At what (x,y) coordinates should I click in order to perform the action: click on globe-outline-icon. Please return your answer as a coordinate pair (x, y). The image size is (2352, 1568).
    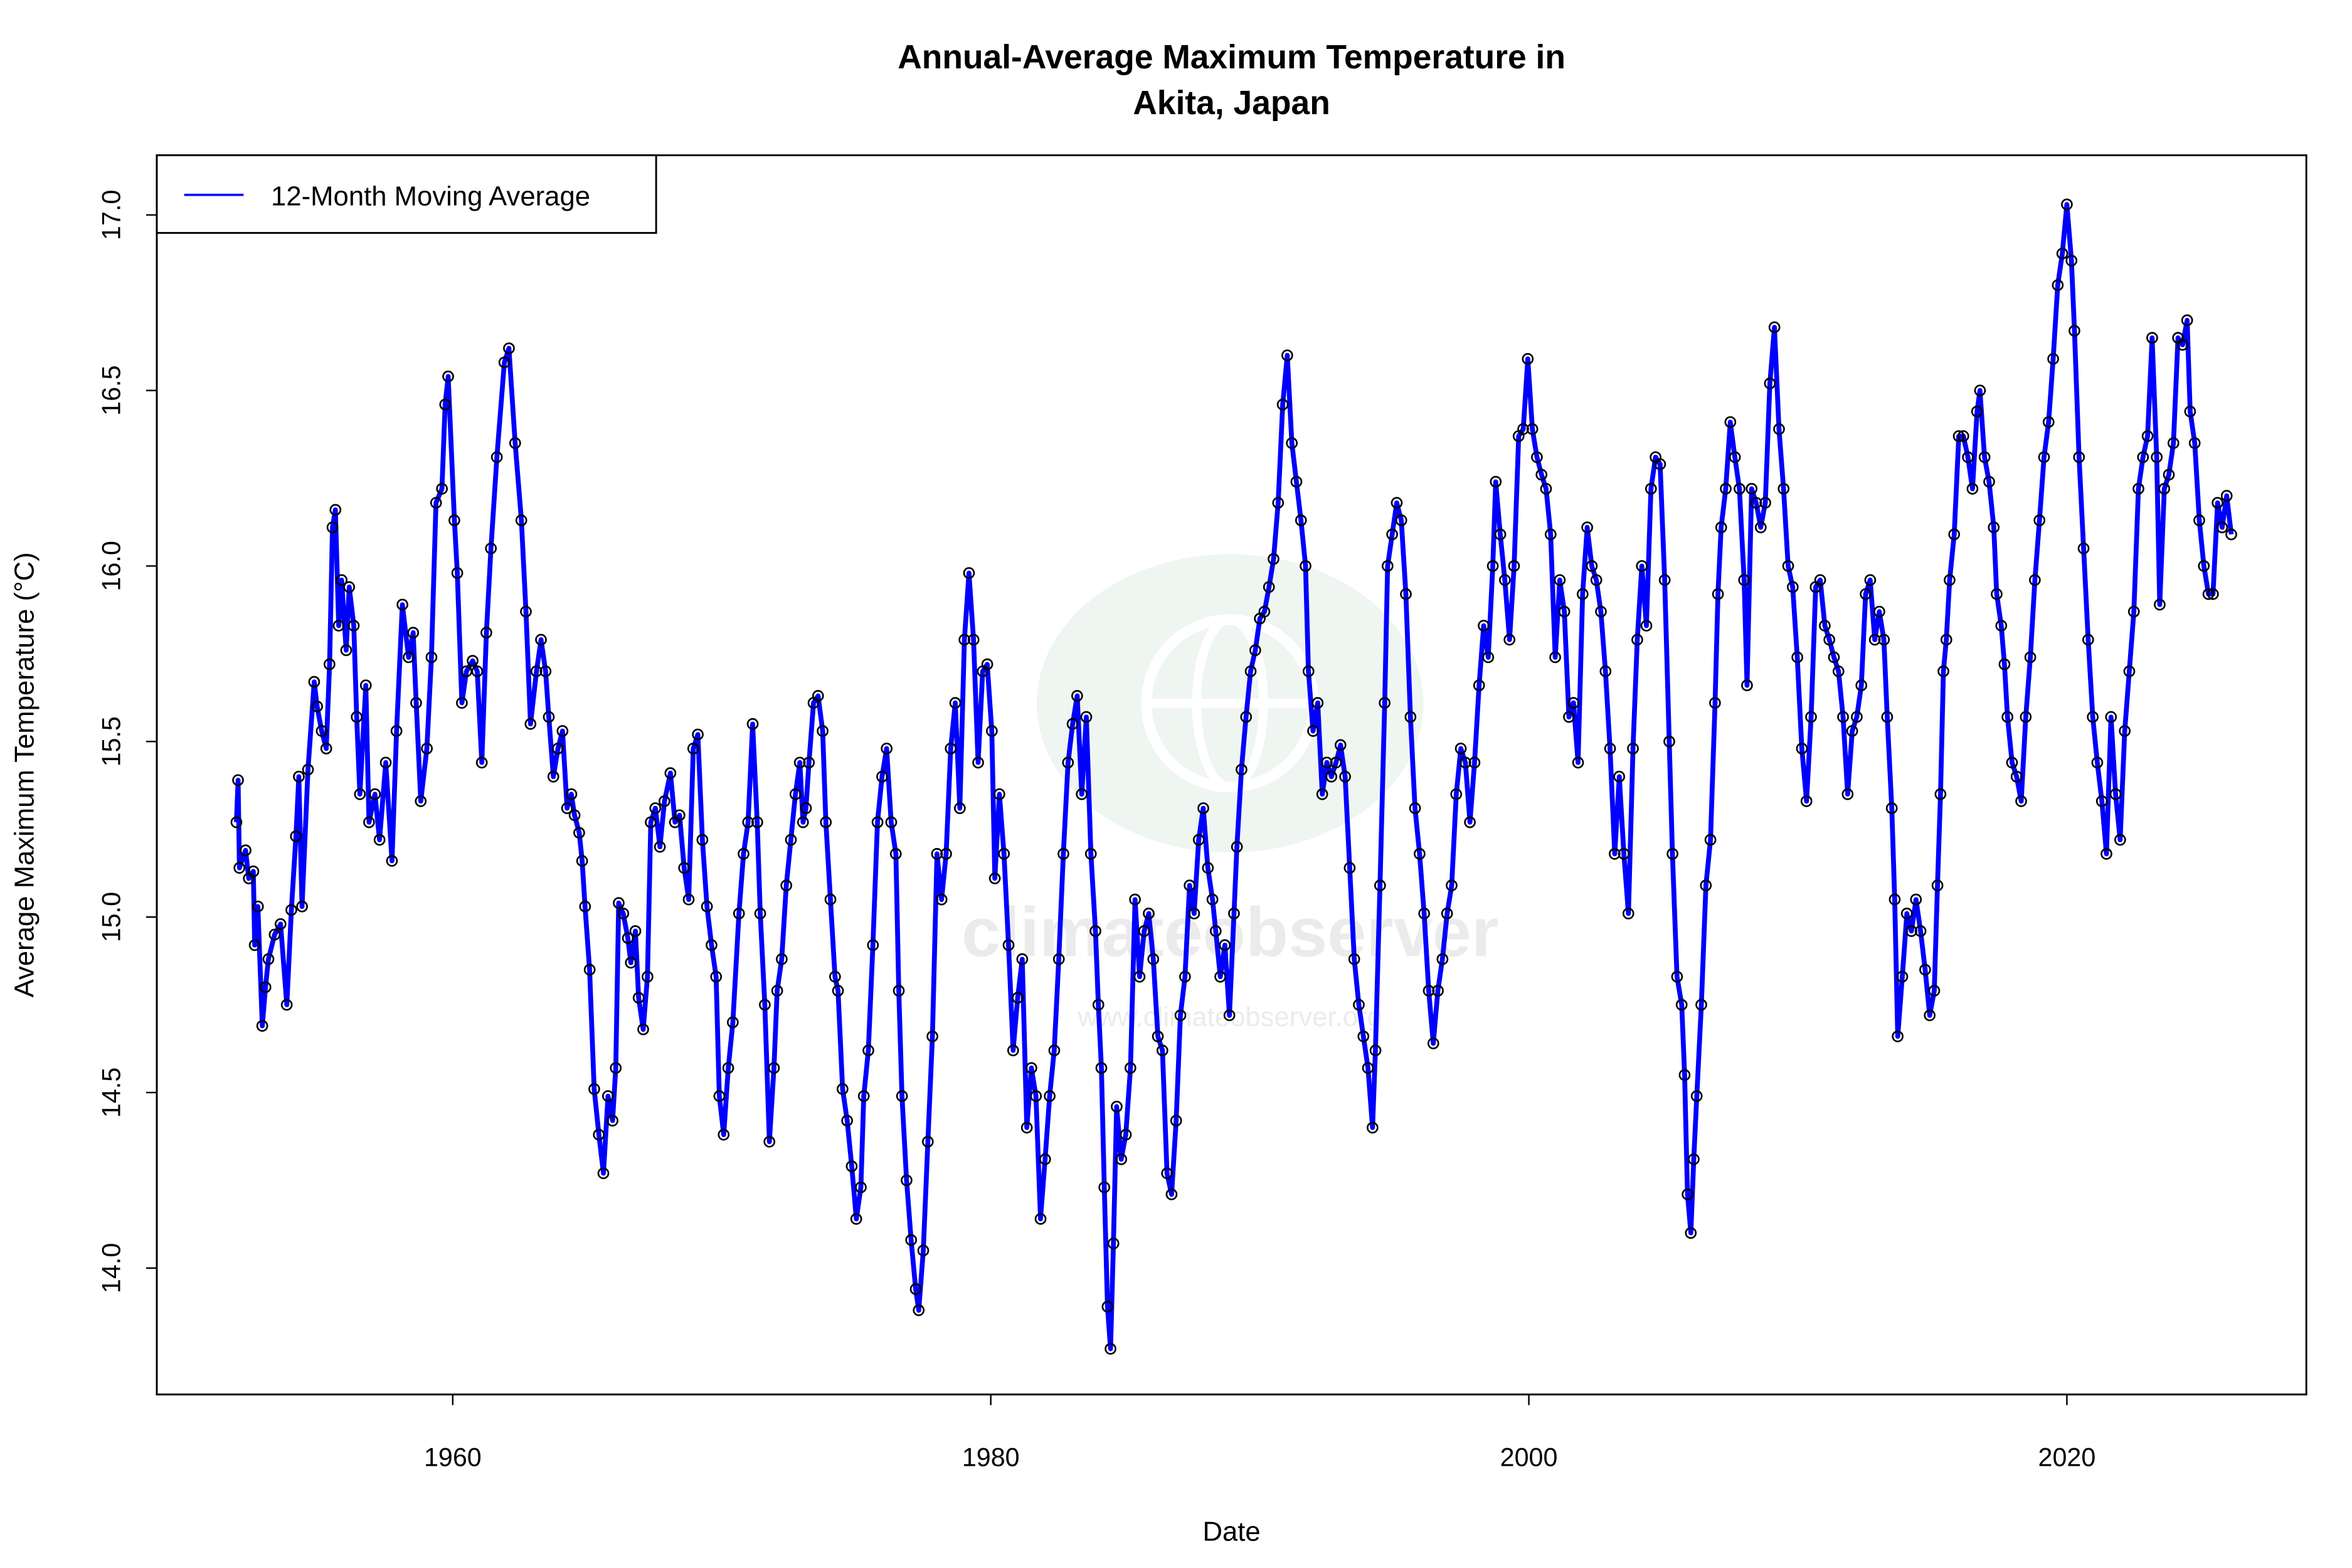
    Looking at the image, I should click on (1230, 703).